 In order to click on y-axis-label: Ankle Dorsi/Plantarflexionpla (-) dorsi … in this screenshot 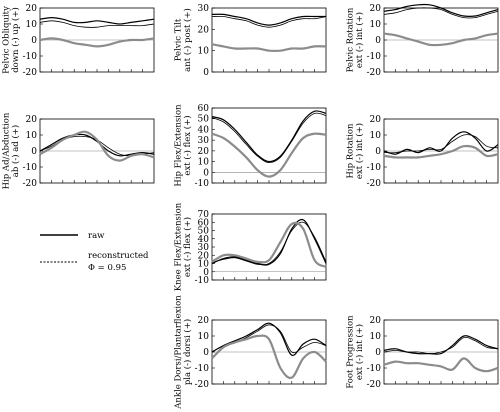, I will do `click(183, 352)`.